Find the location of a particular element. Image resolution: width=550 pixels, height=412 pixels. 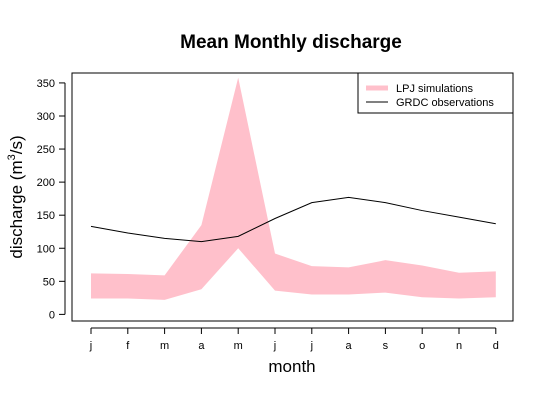

y-tick-label: 350 is located at coordinates (46, 84).